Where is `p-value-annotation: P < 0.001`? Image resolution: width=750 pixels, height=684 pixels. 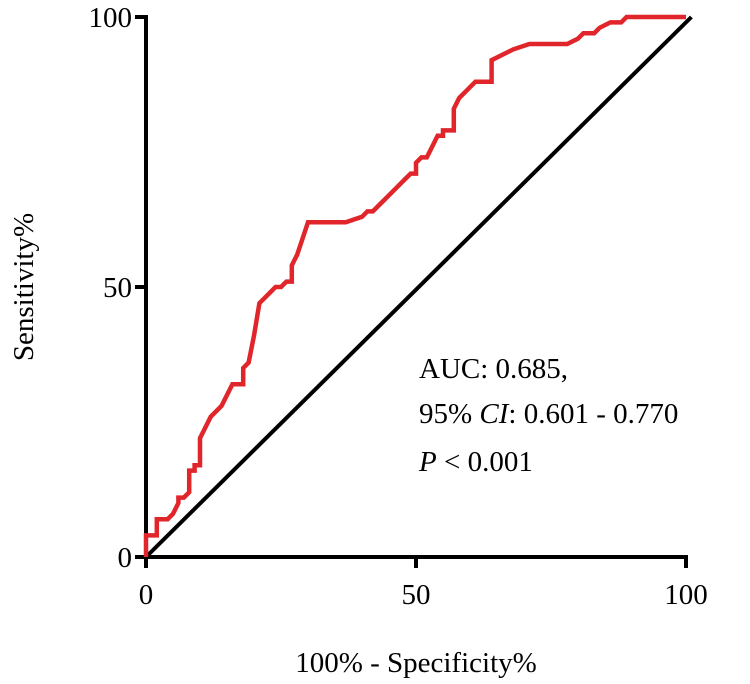
p-value-annotation: P < 0.001 is located at coordinates (475, 462).